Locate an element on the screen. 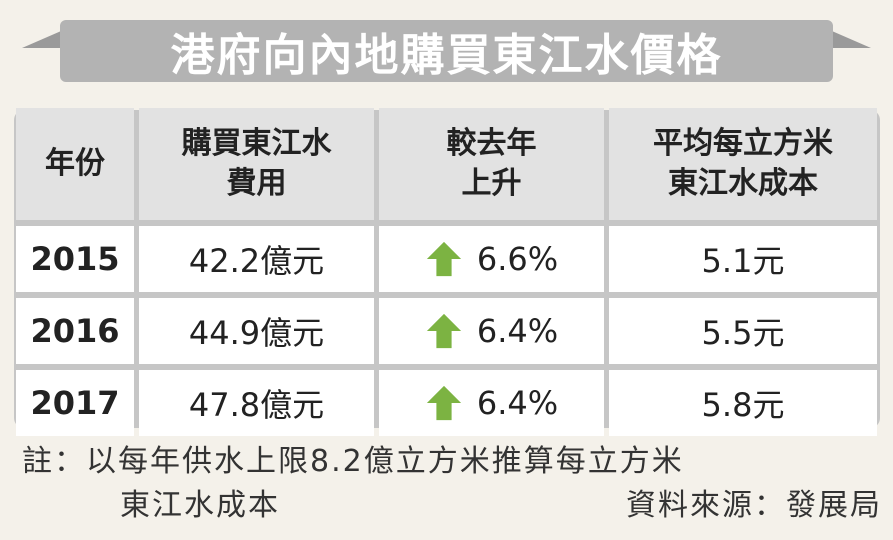 The width and height of the screenshot is (893, 540). header-cost: 購買東江水 費用 is located at coordinates (256, 164).